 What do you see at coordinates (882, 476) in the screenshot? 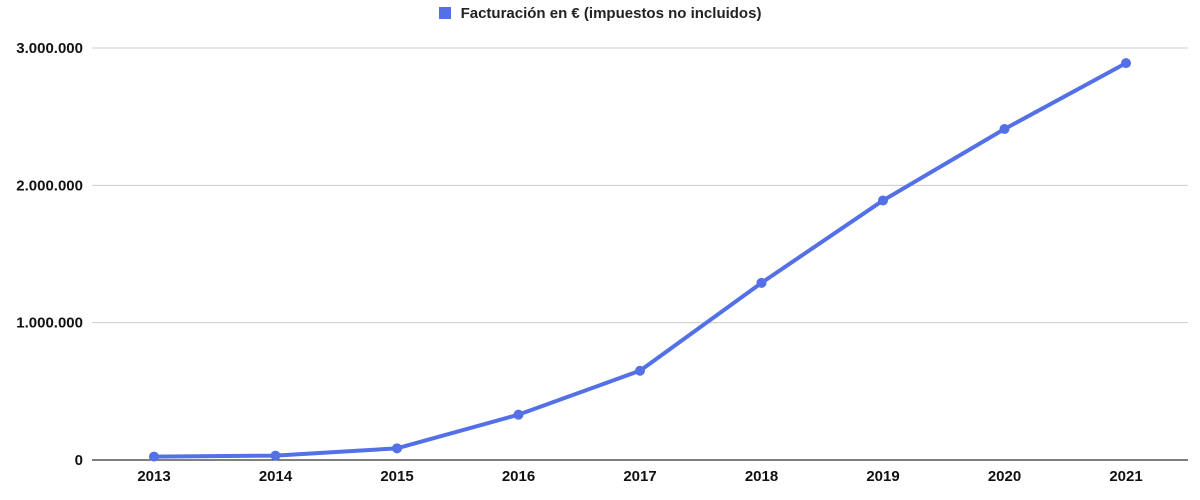
I see `x-tick-label: 2019` at bounding box center [882, 476].